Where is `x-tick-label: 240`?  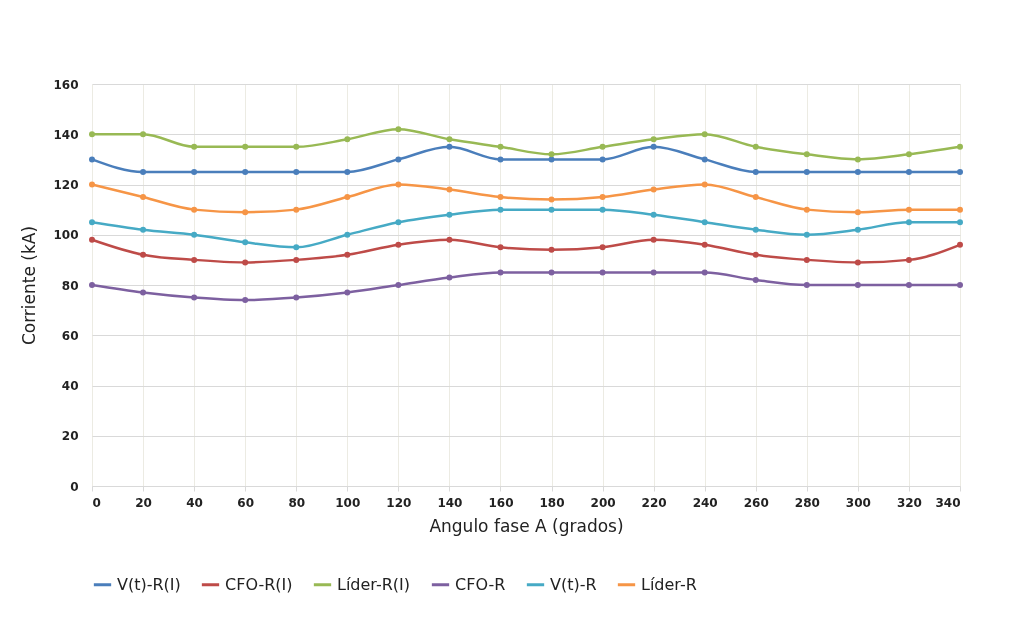 x-tick-label: 240 is located at coordinates (705, 502).